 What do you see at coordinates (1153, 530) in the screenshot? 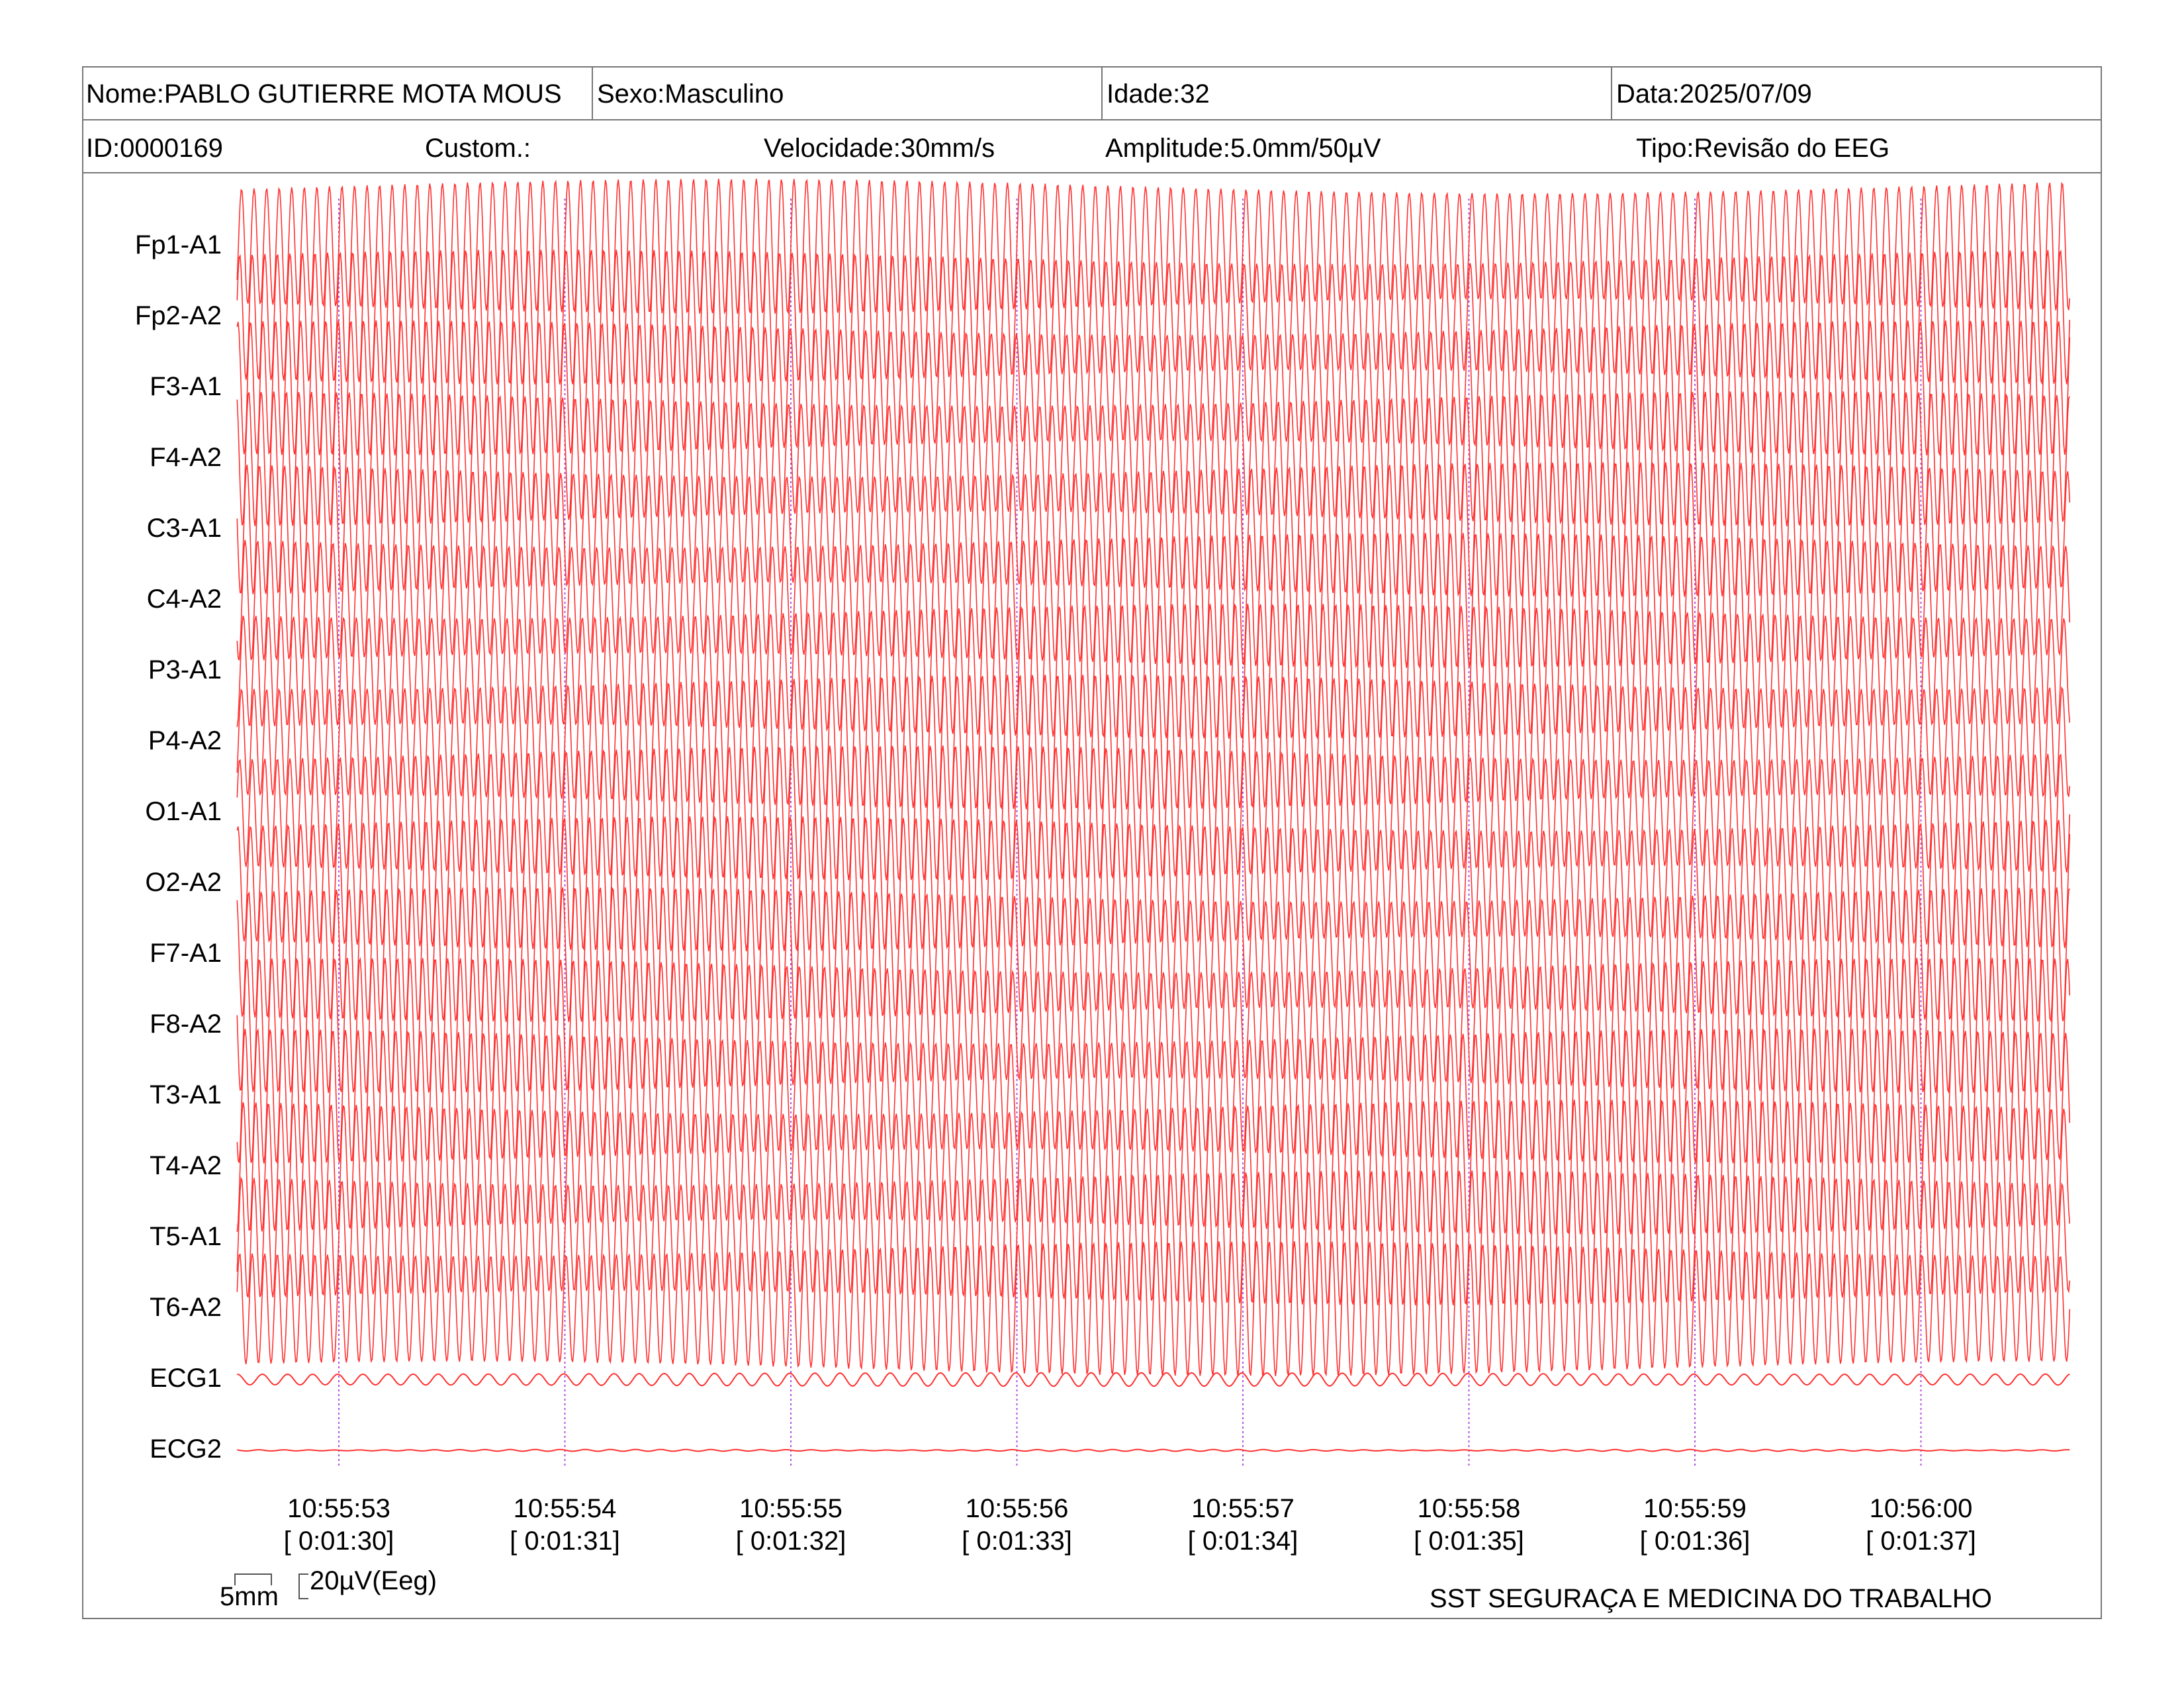
I see `trace-c3-a1` at bounding box center [1153, 530].